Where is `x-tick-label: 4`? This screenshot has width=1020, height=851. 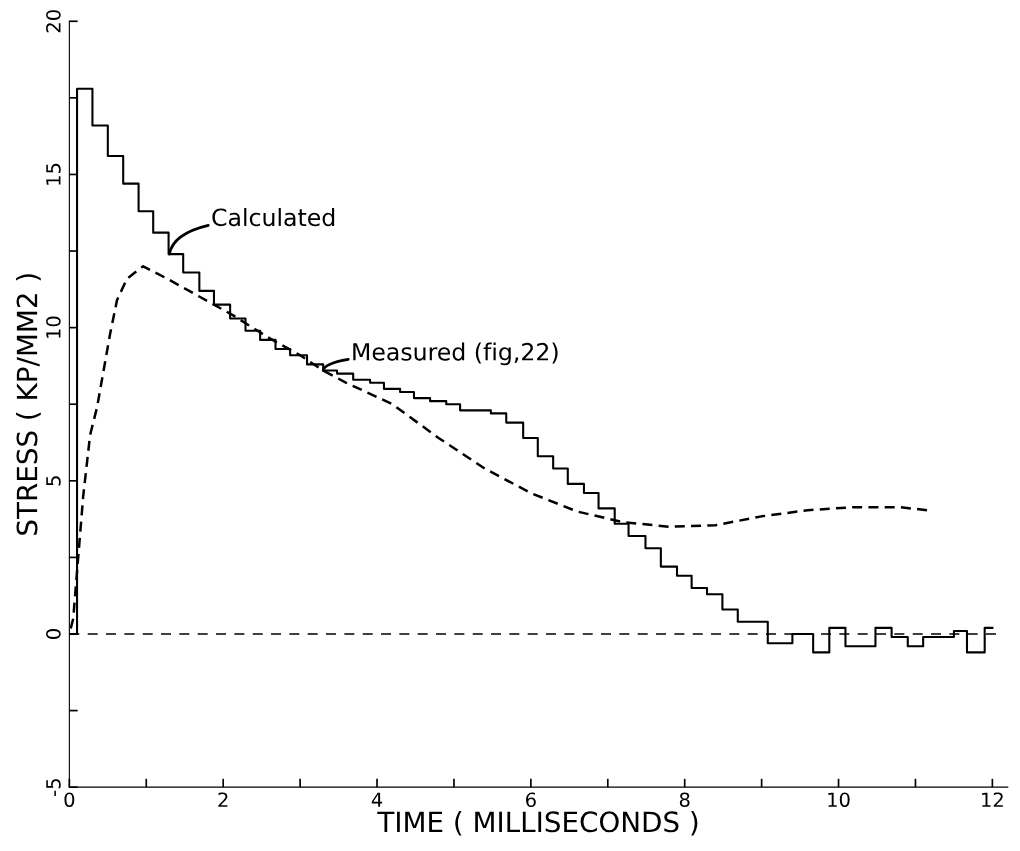
x-tick-label: 4 is located at coordinates (377, 799).